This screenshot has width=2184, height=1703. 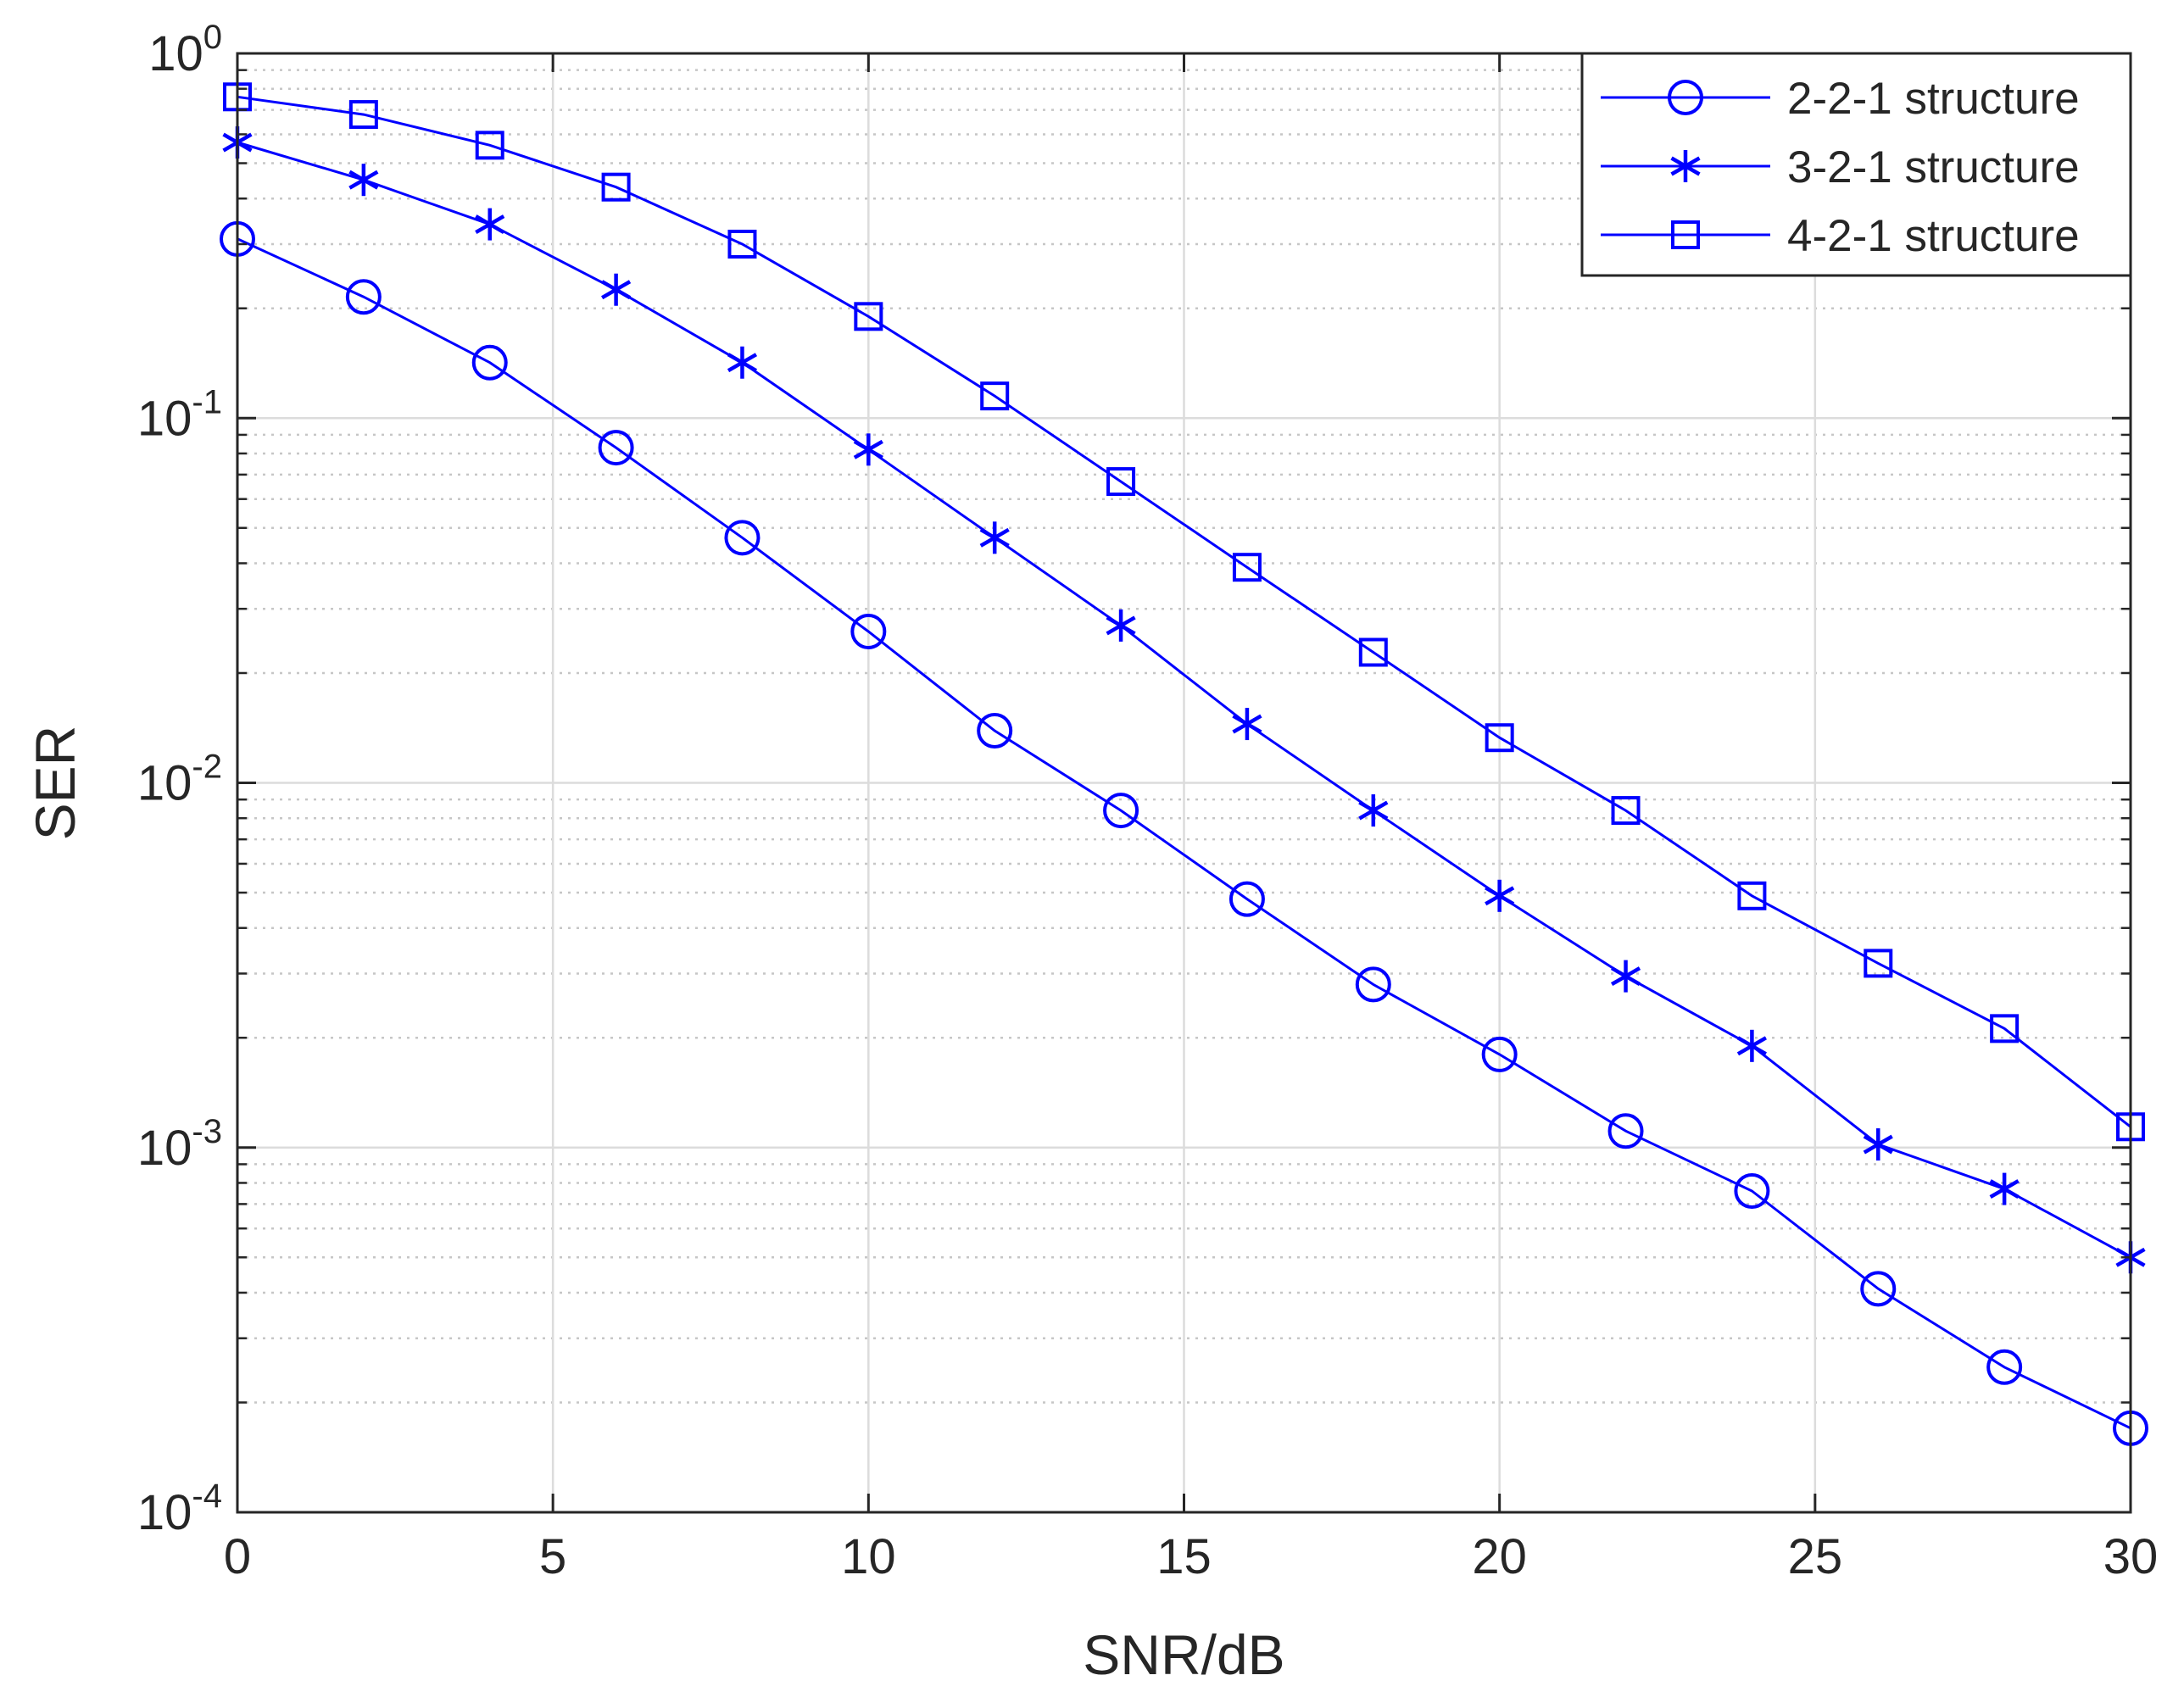 I want to click on x-tick-label: 20, so click(x=1499, y=1556).